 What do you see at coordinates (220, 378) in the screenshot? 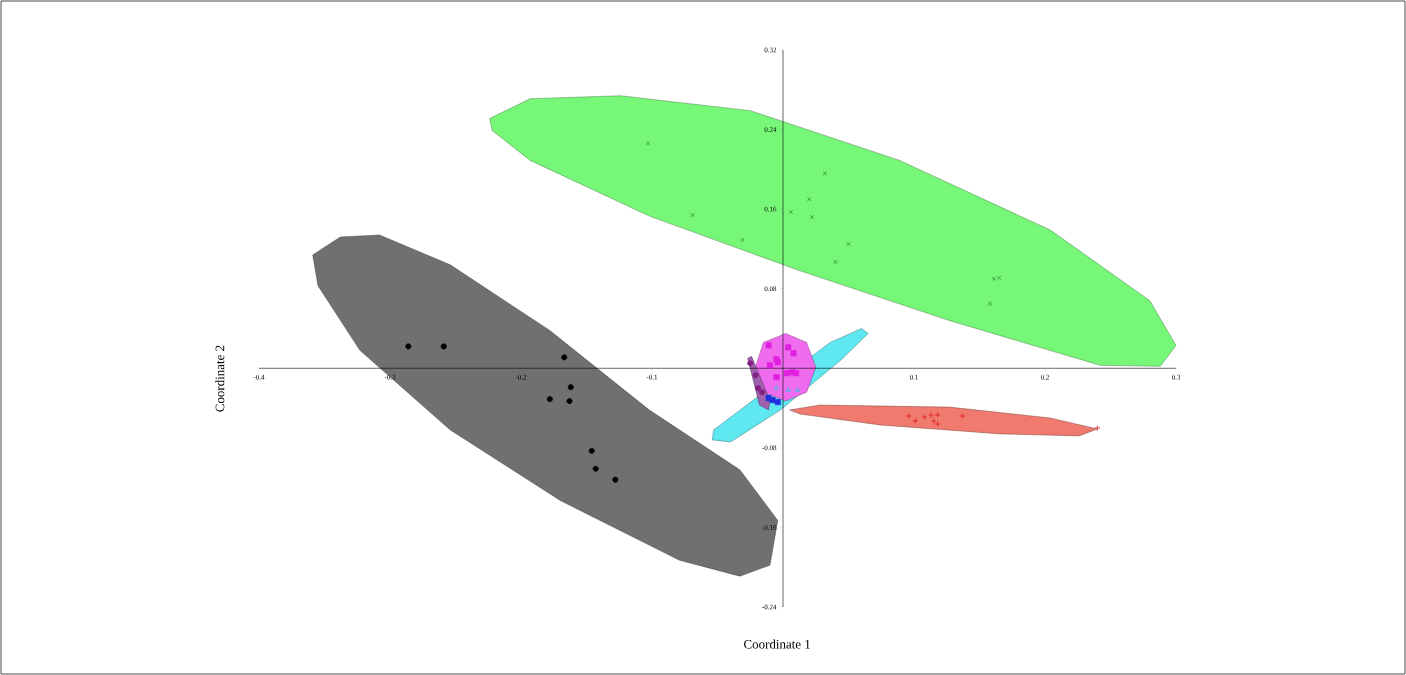
I see `y-axis-title: Coordinate 2` at bounding box center [220, 378].